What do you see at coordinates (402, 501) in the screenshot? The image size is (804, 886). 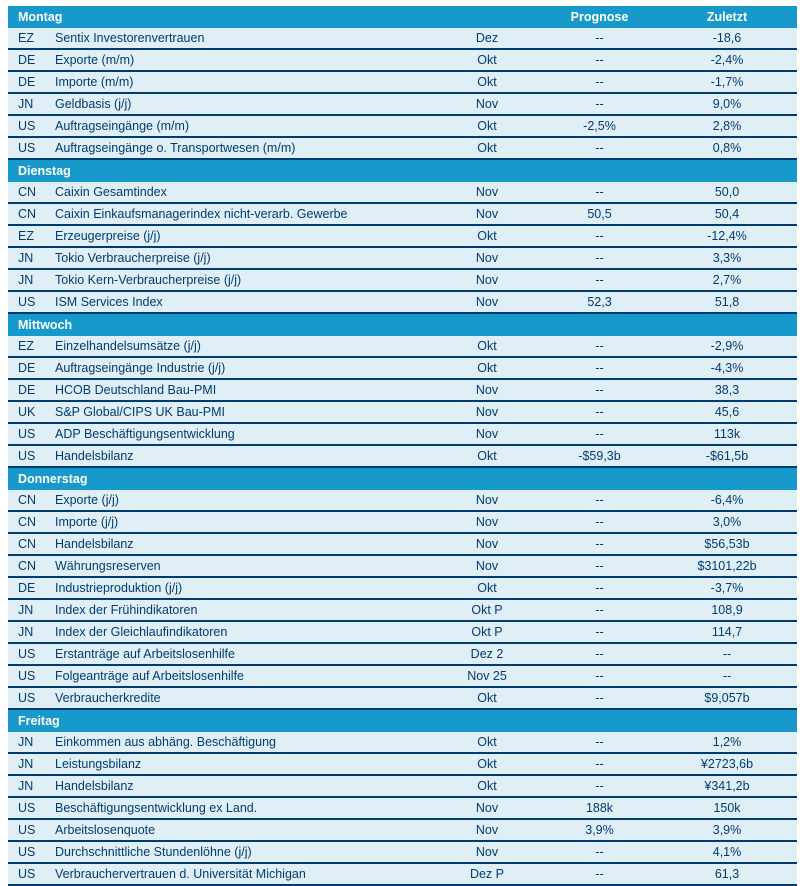 I see `table-row: CN Exporte (j/j) Nov -- -6,4%` at bounding box center [402, 501].